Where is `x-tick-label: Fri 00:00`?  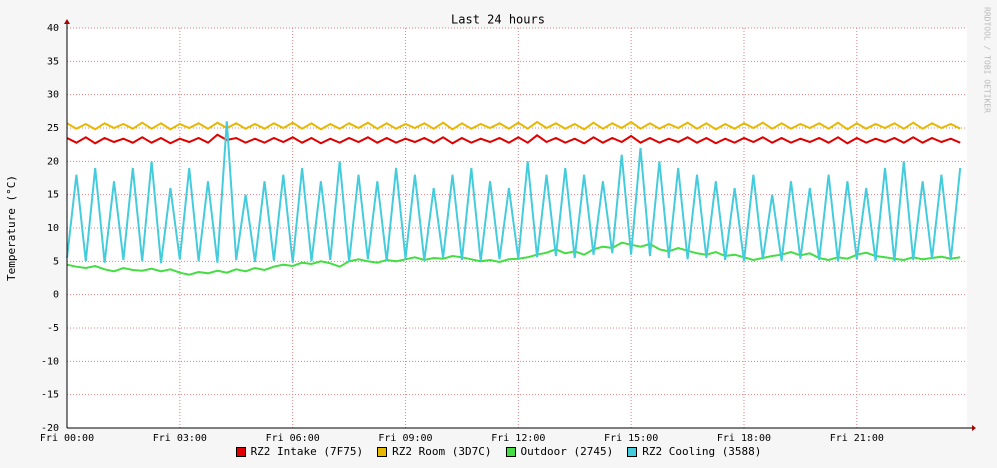
x-tick-label: Fri 00:00 is located at coordinates (67, 438).